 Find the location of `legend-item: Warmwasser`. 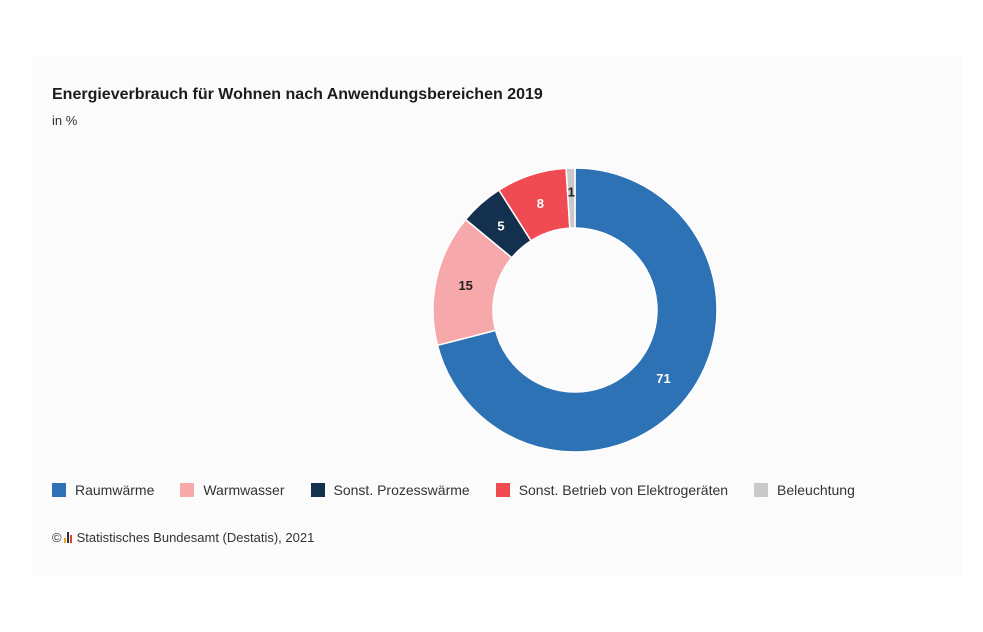

legend-item: Warmwasser is located at coordinates (232, 490).